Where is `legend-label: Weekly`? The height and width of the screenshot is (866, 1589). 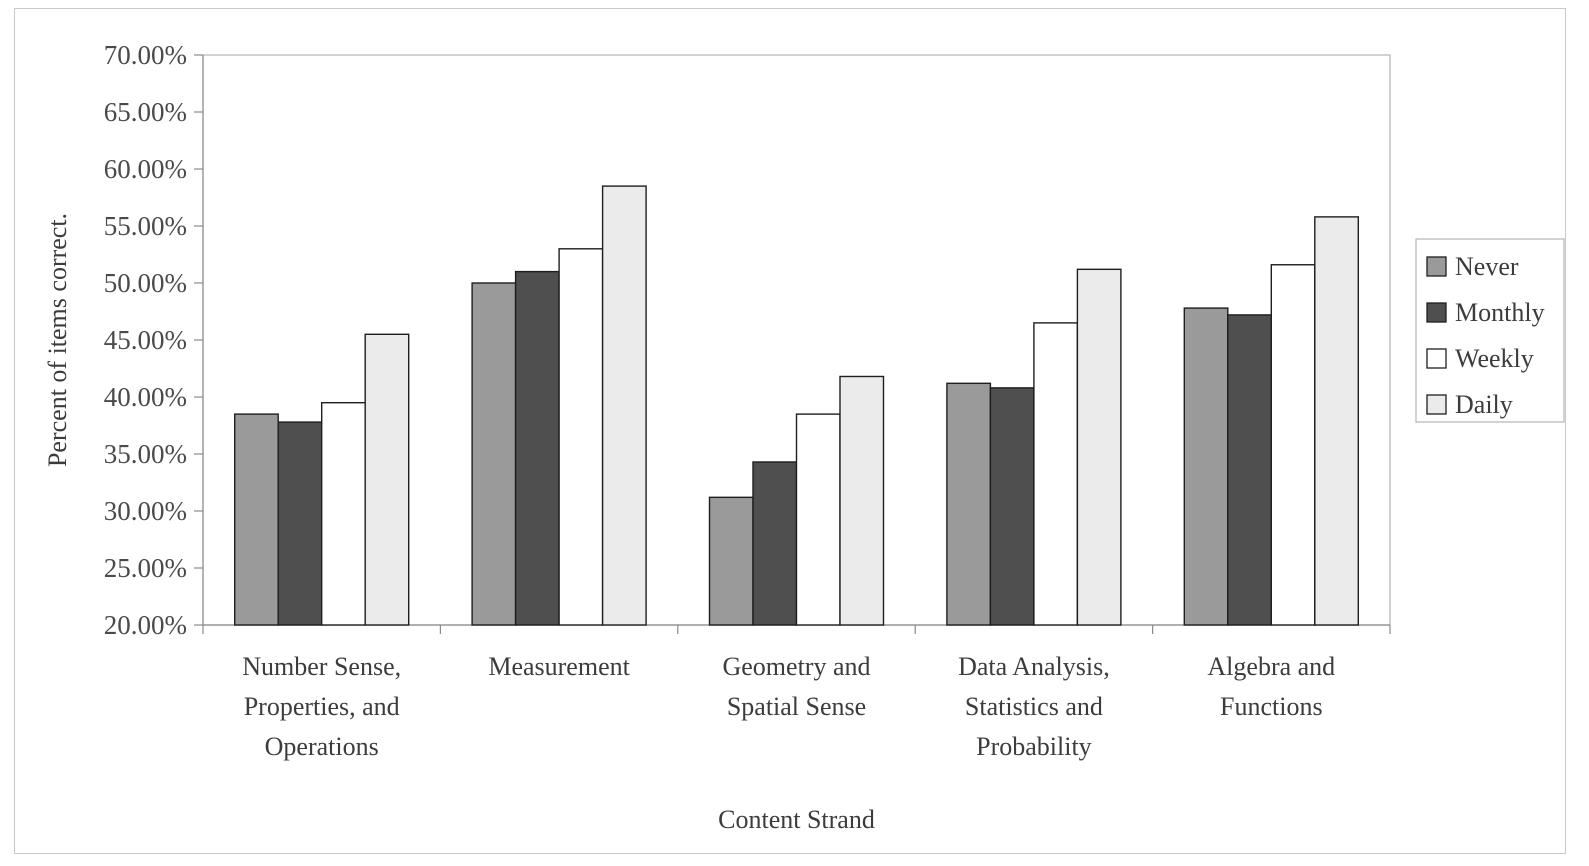
legend-label: Weekly is located at coordinates (1494, 358).